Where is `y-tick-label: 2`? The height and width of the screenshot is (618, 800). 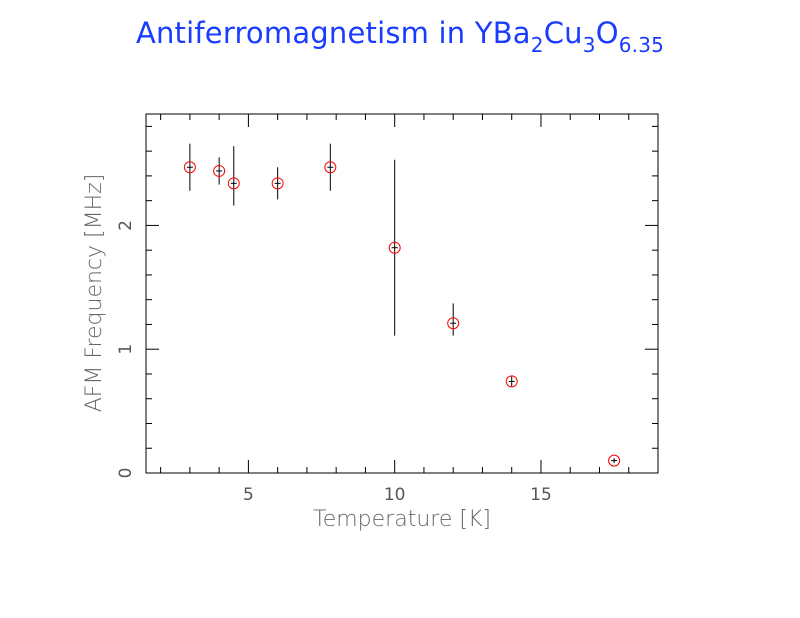 y-tick-label: 2 is located at coordinates (126, 225).